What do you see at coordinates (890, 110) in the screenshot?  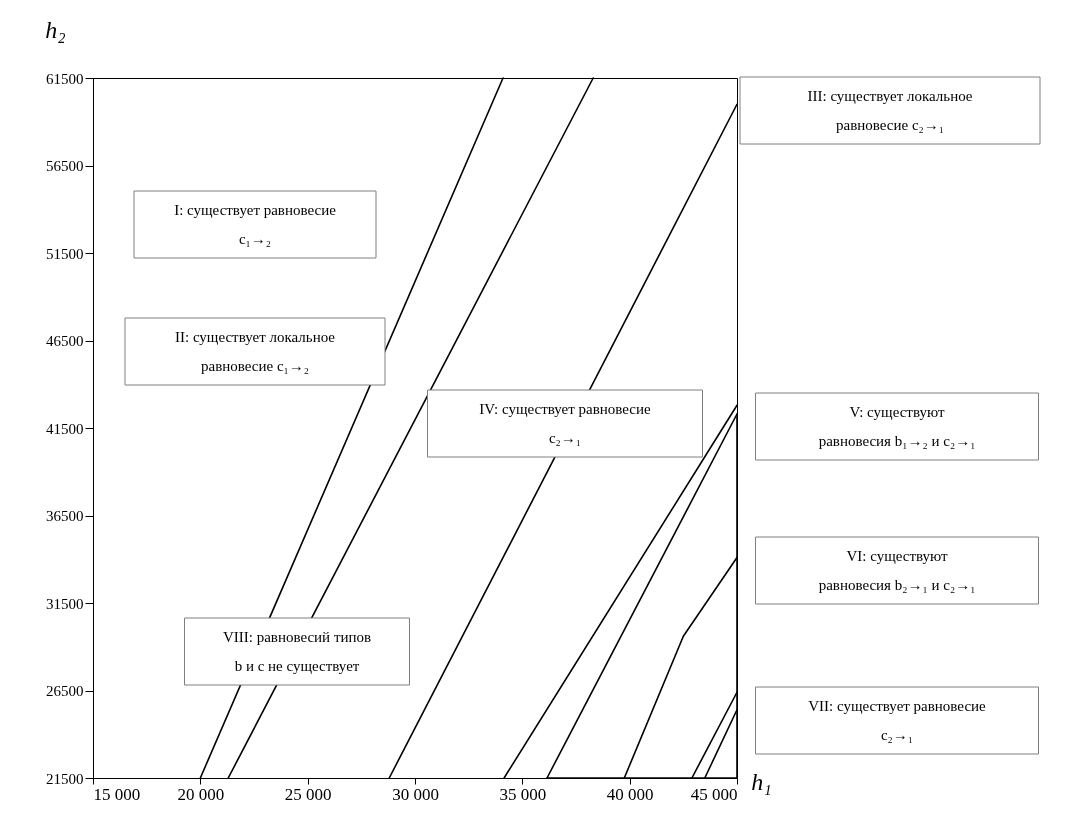 I see `text: III: существует локальное равновесие c₂→₁` at bounding box center [890, 110].